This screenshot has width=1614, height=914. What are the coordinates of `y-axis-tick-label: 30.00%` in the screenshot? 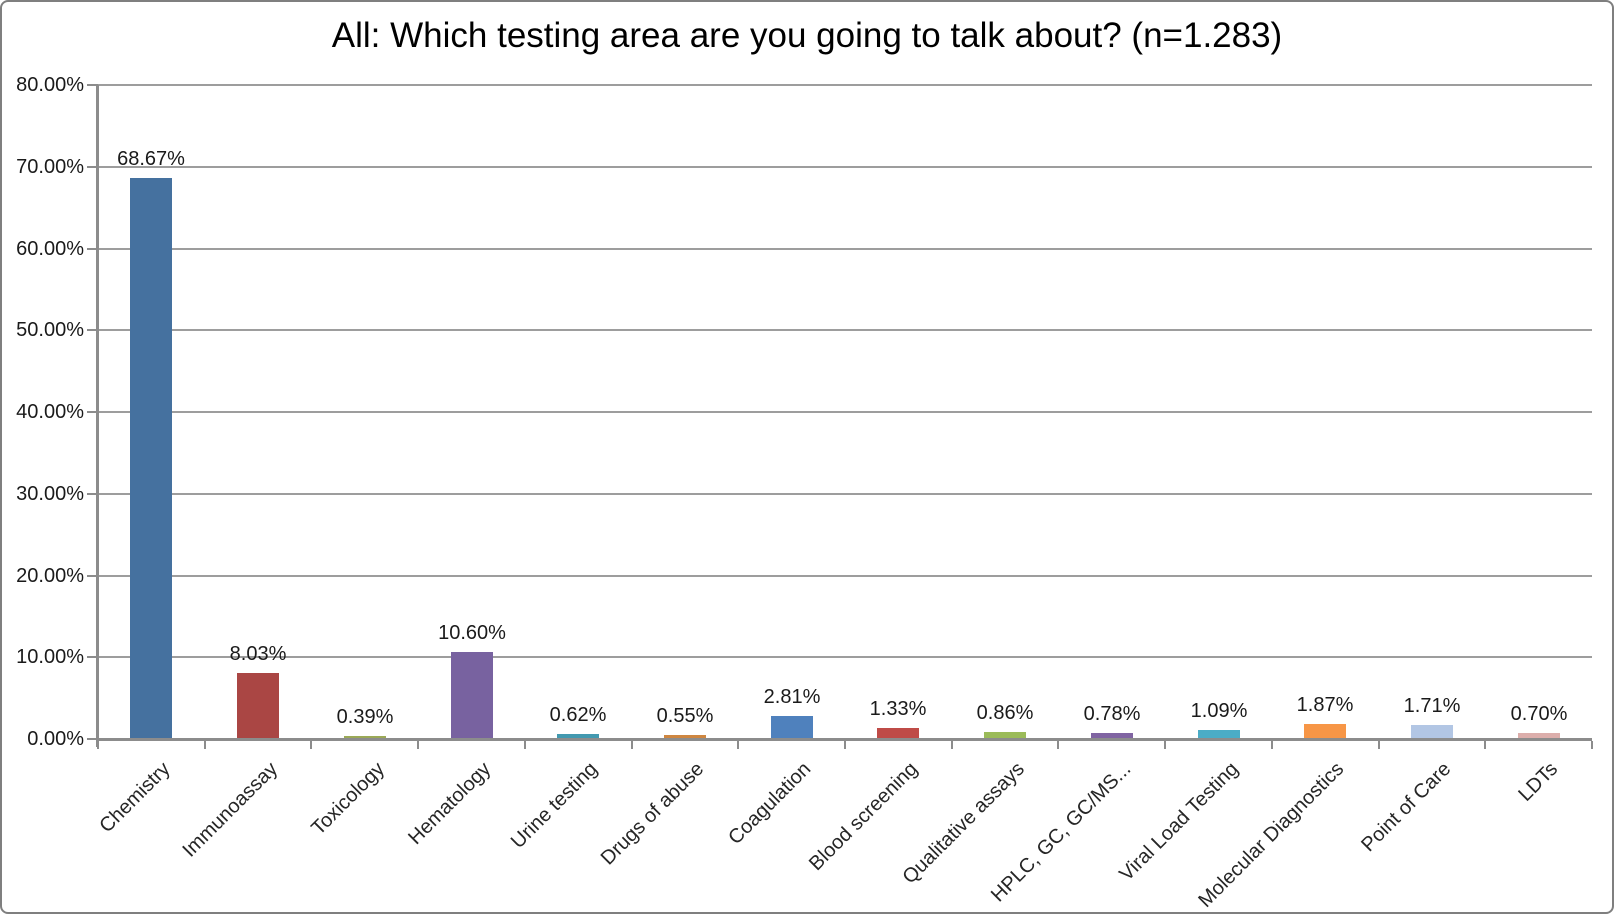 It's located at (50, 493).